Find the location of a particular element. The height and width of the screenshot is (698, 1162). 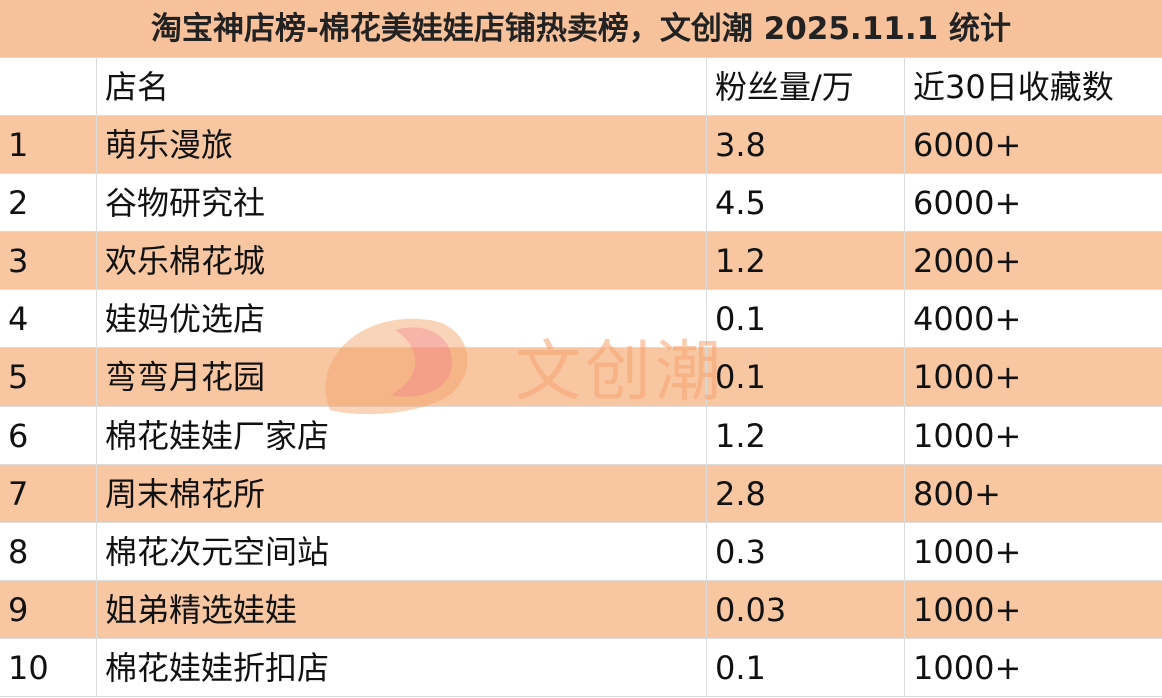

table-cell: 4.5 is located at coordinates (806, 203).